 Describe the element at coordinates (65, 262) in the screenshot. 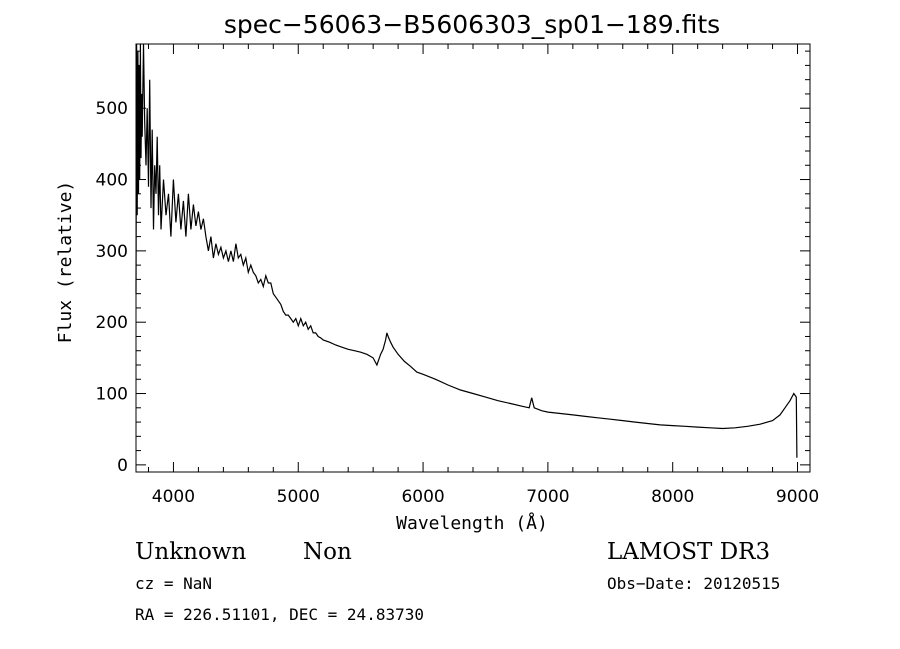

I see `y-axis-label: Flux (relative)` at that location.